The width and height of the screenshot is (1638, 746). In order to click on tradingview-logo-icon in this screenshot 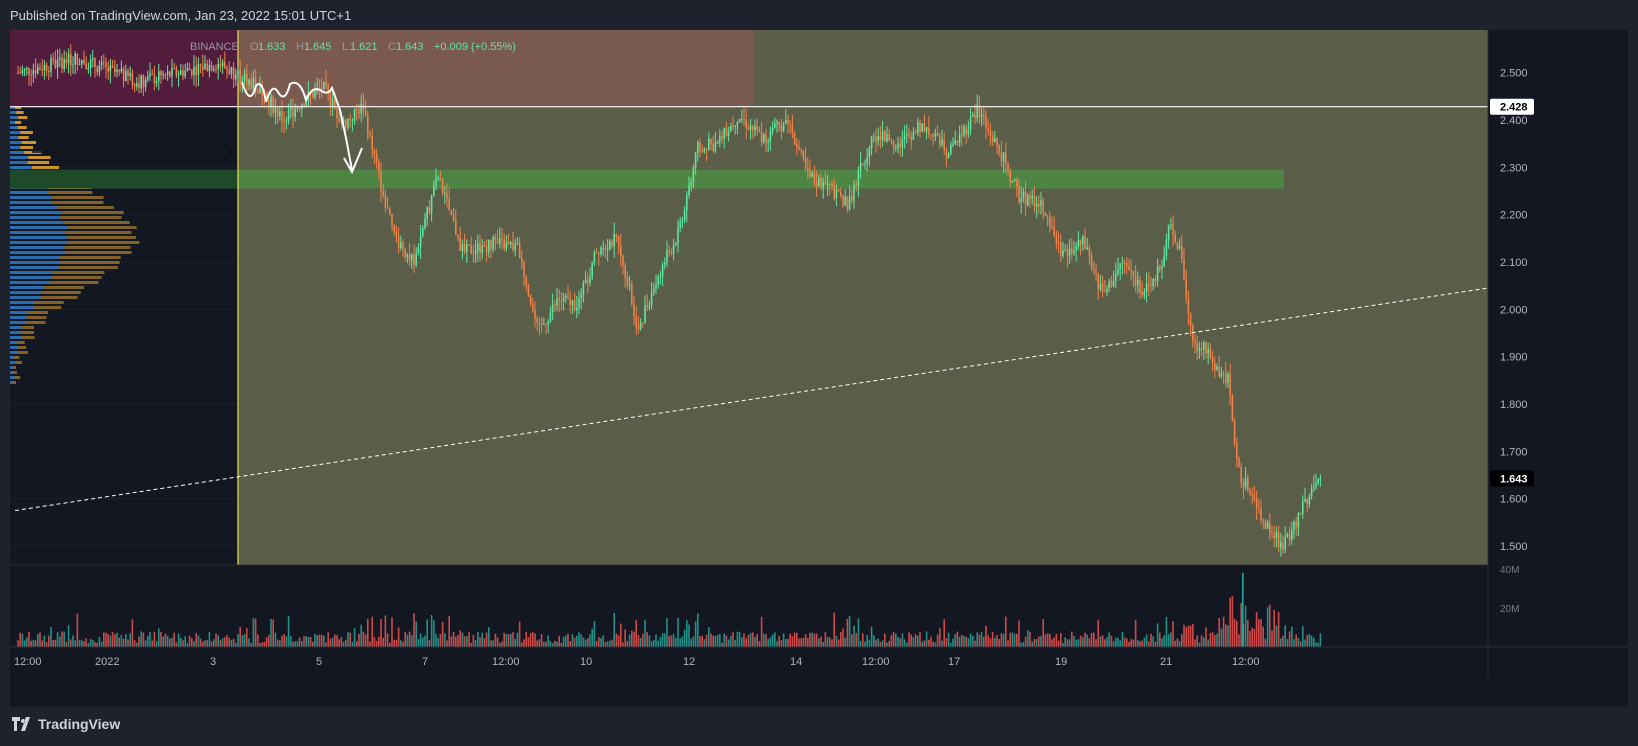, I will do `click(21, 724)`.